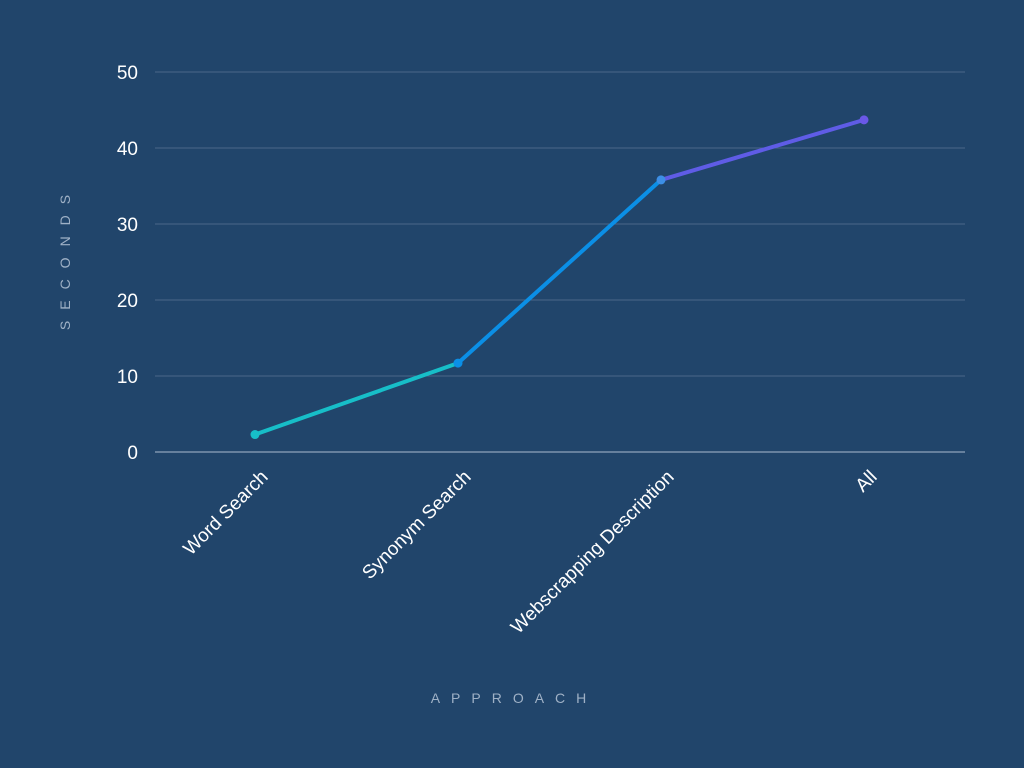  Describe the element at coordinates (127, 263) in the screenshot. I see `y-axis-ticks: 0 10 20 30 40 50` at that location.